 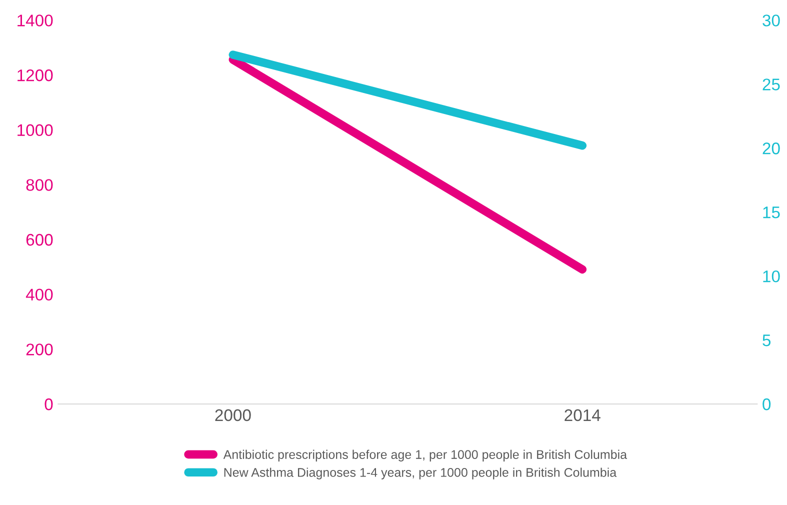 What do you see at coordinates (582, 415) in the screenshot?
I see `x-tick-label: 2014` at bounding box center [582, 415].